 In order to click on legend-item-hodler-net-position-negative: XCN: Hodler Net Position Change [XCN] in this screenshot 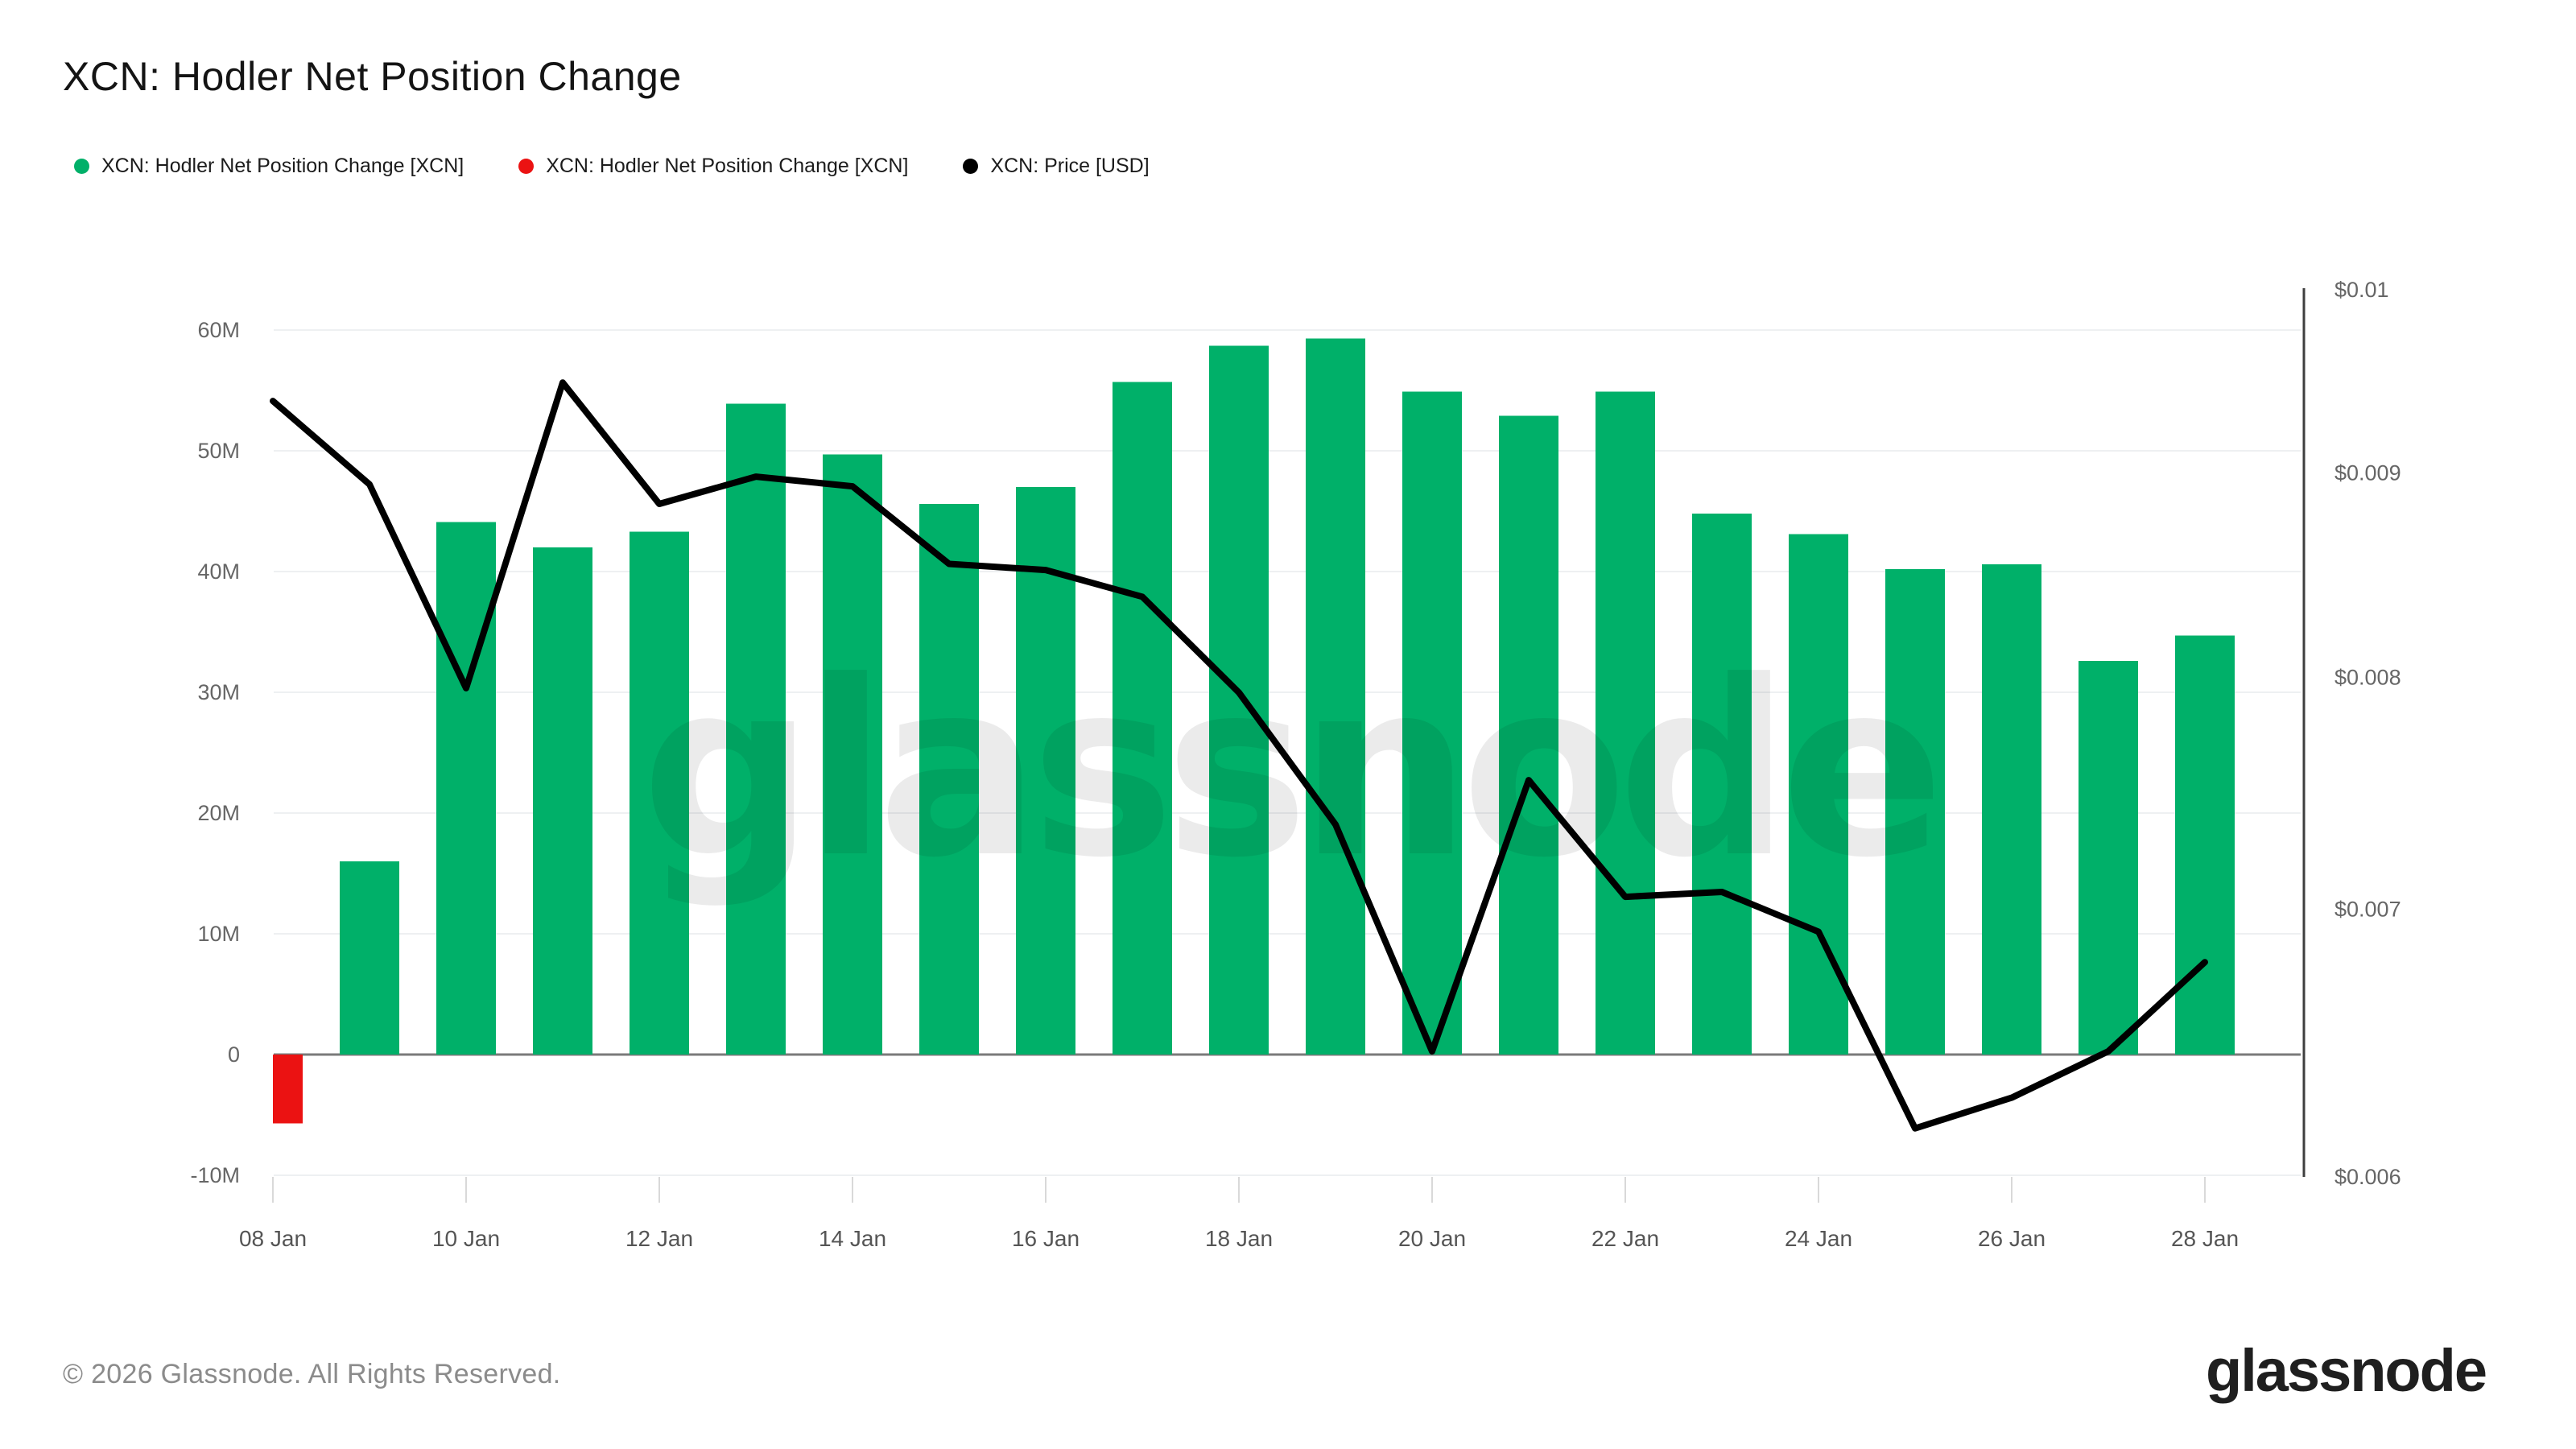, I will do `click(713, 166)`.